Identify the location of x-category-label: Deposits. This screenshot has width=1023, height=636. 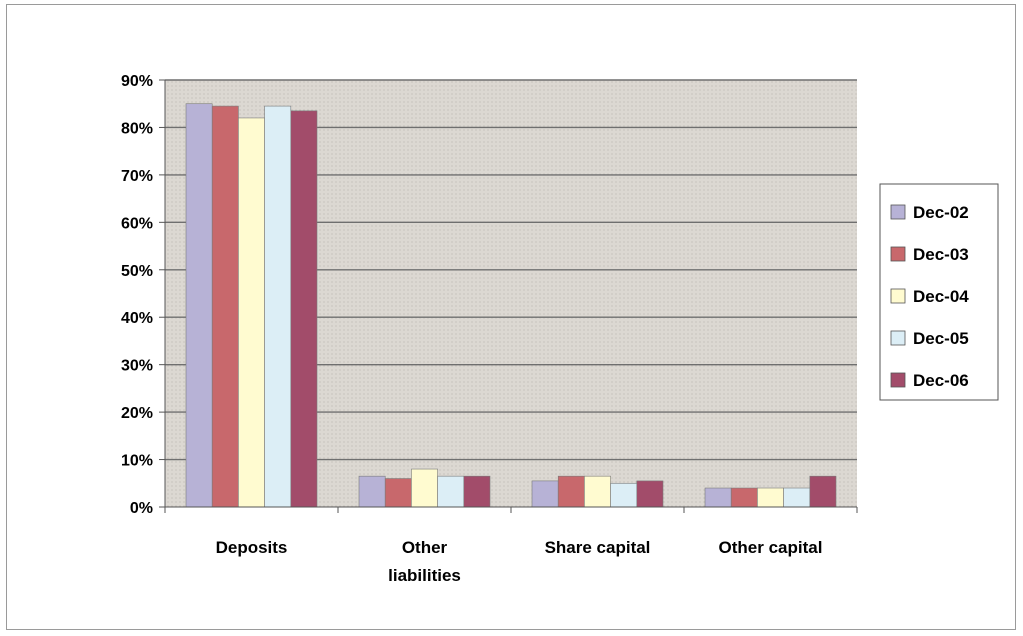
(252, 547).